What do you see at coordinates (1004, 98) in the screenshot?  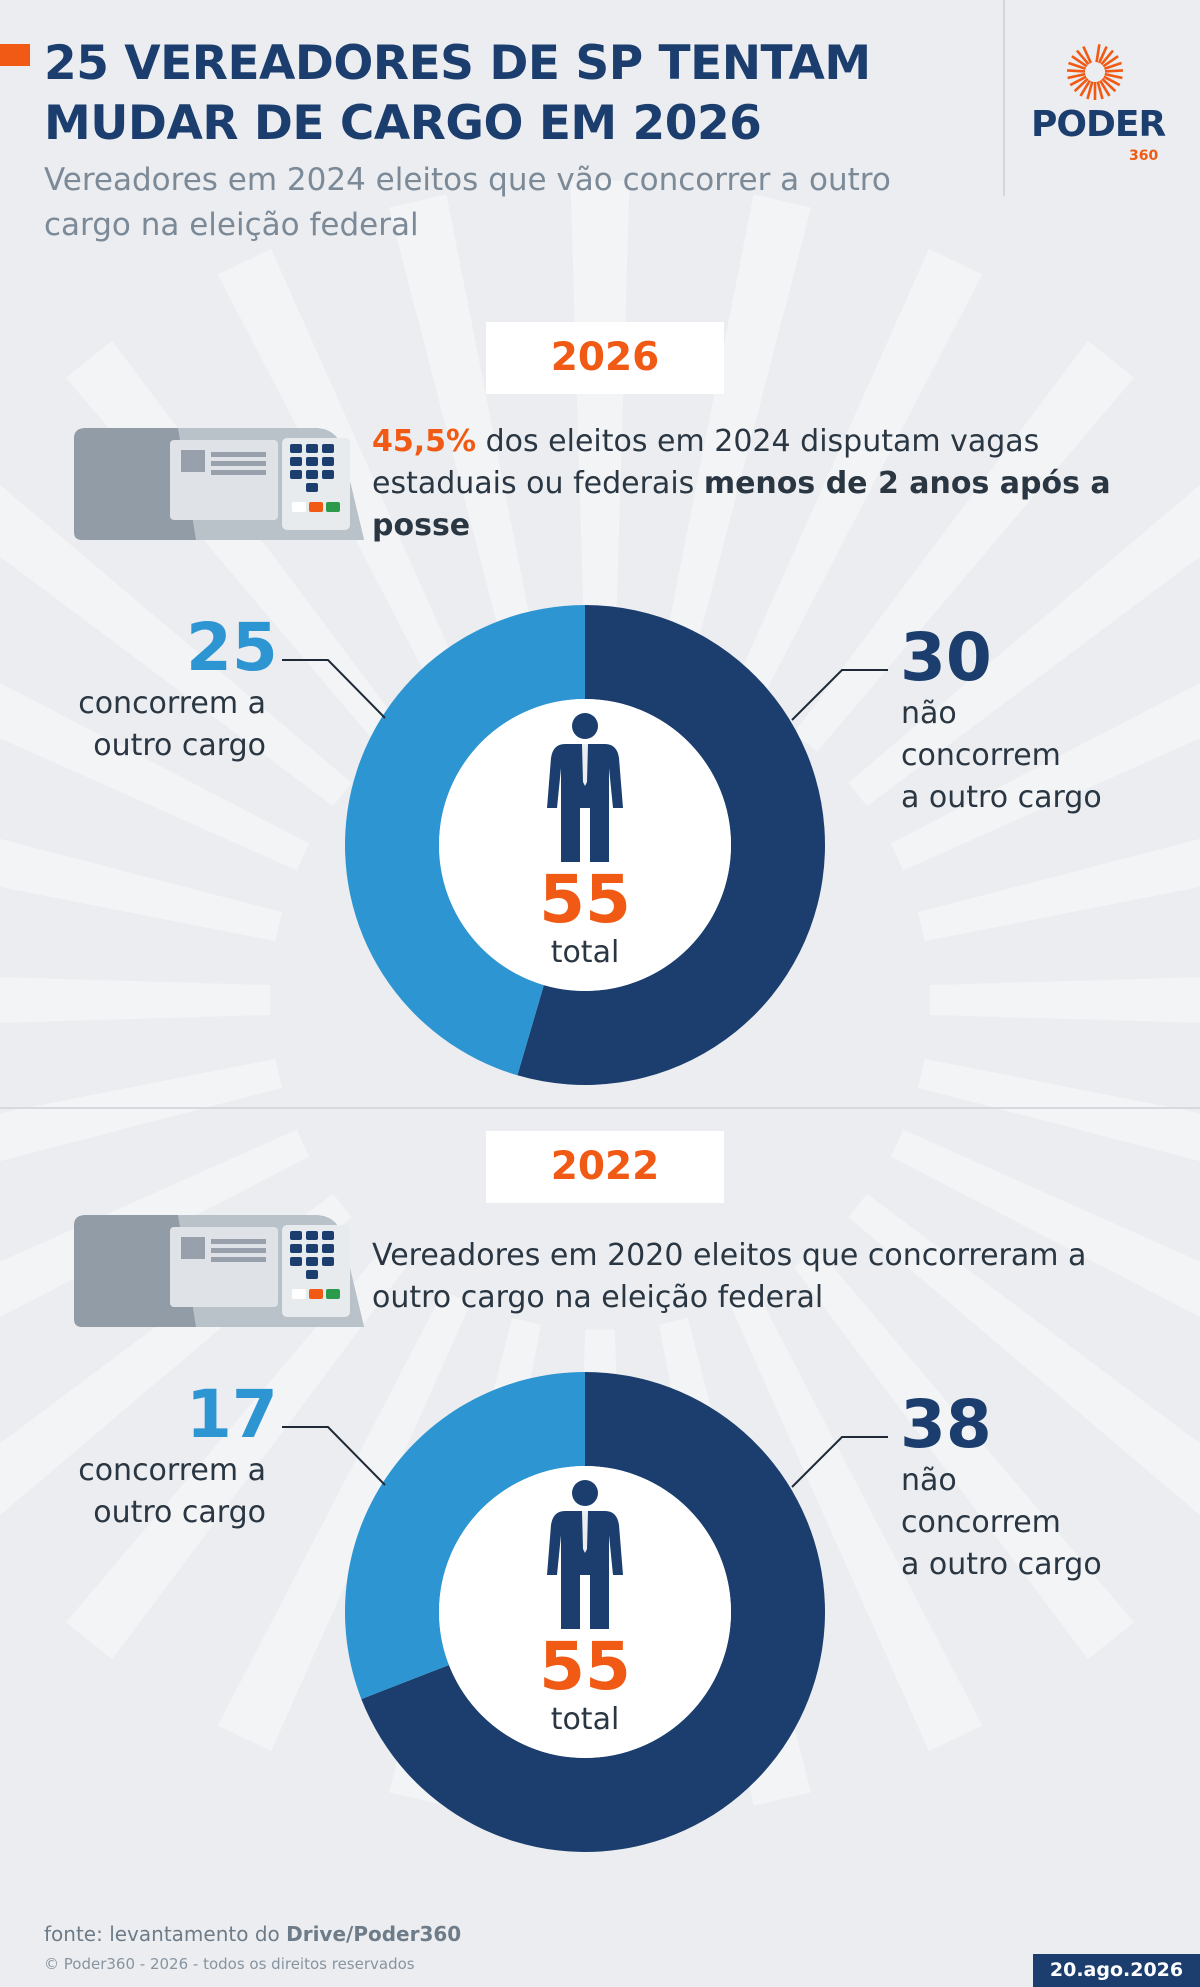 I see `header-divider` at bounding box center [1004, 98].